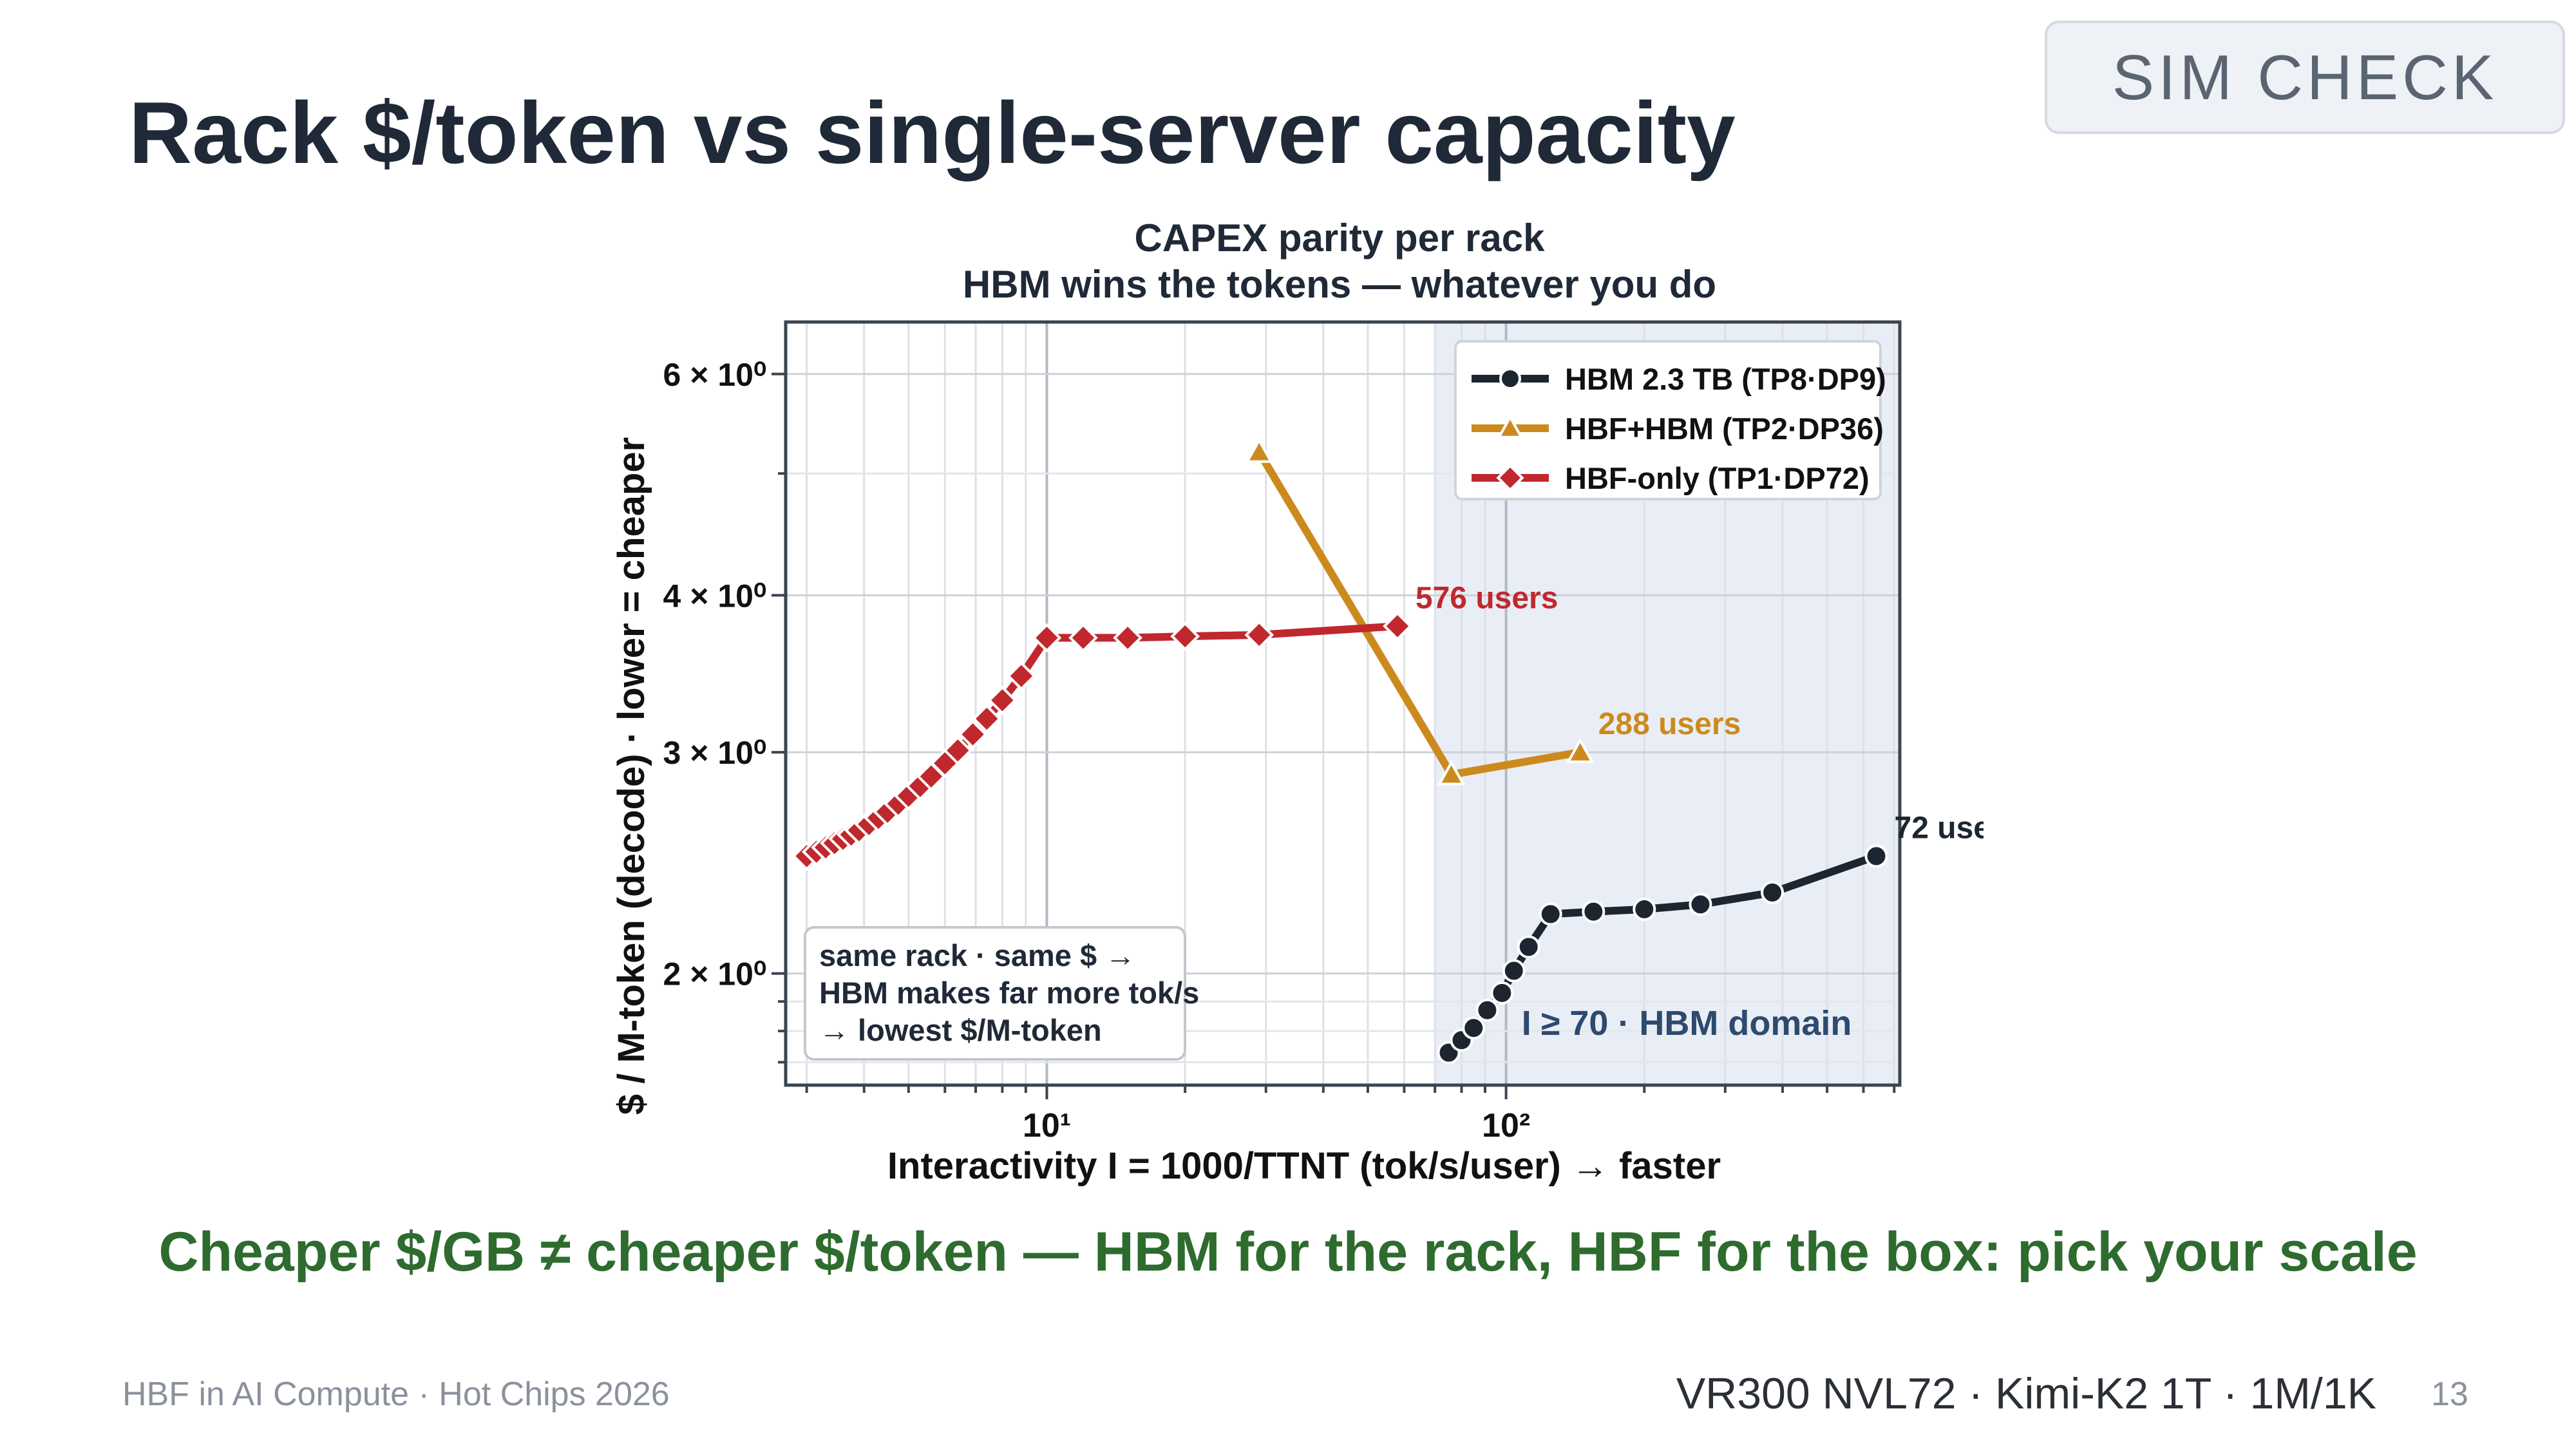  What do you see at coordinates (1009, 993) in the screenshot?
I see `annotation-line: HBM makes far more tok/s` at bounding box center [1009, 993].